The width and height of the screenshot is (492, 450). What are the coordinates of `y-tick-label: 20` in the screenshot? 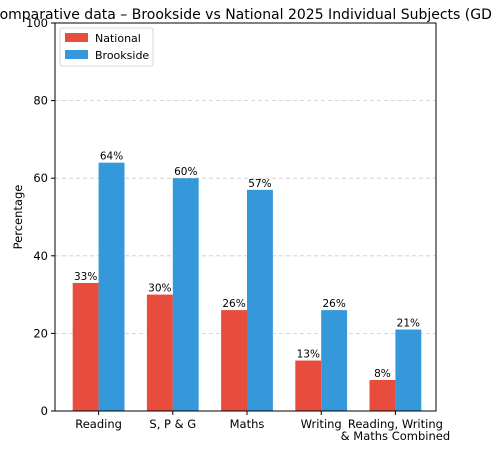 It's located at (40, 333).